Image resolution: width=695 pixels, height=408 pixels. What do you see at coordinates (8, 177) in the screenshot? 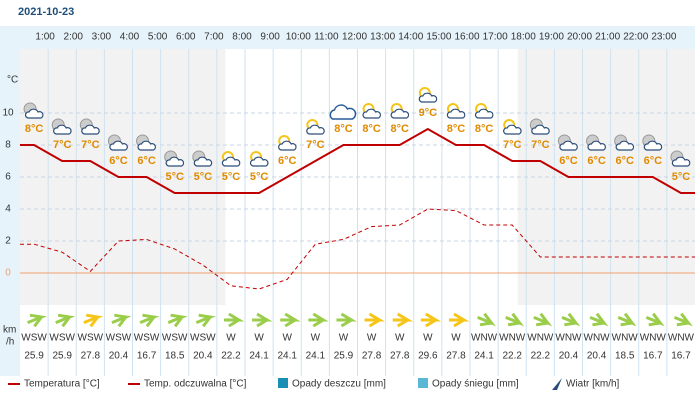
I see `y-tick-label: 6` at bounding box center [8, 177].